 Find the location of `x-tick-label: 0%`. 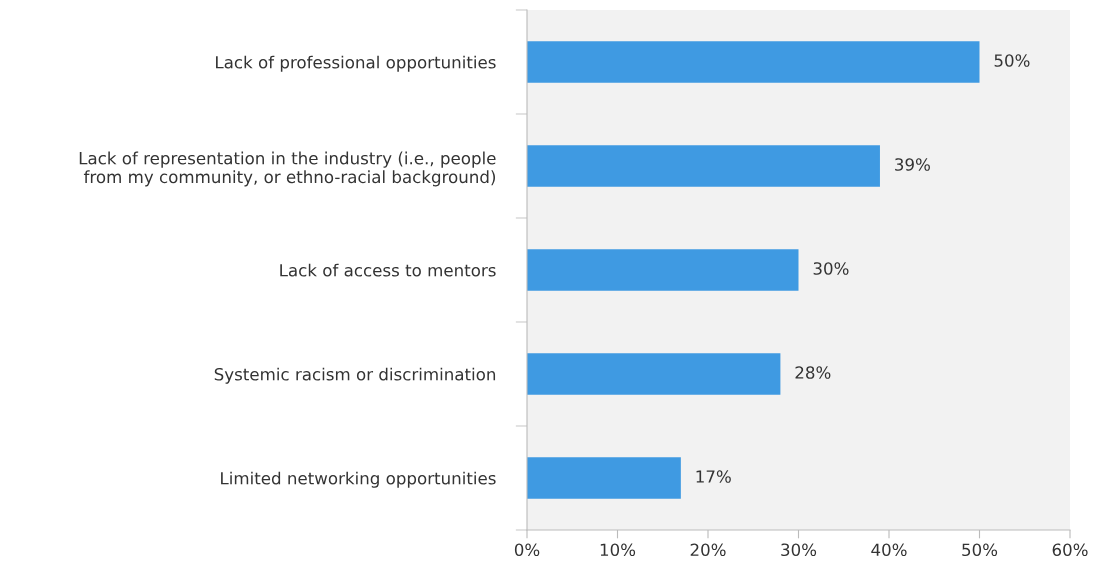

x-tick-label: 0% is located at coordinates (527, 550).